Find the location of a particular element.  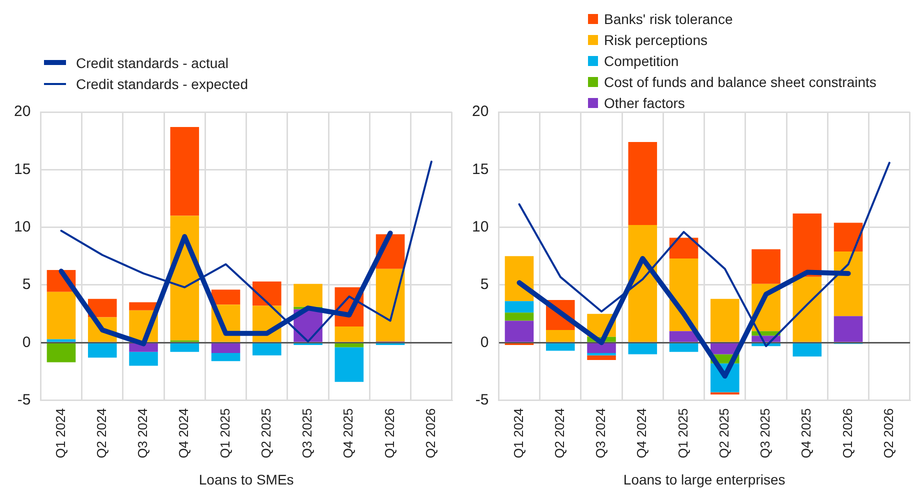

legend-label: Credit standards - actual is located at coordinates (152, 62).